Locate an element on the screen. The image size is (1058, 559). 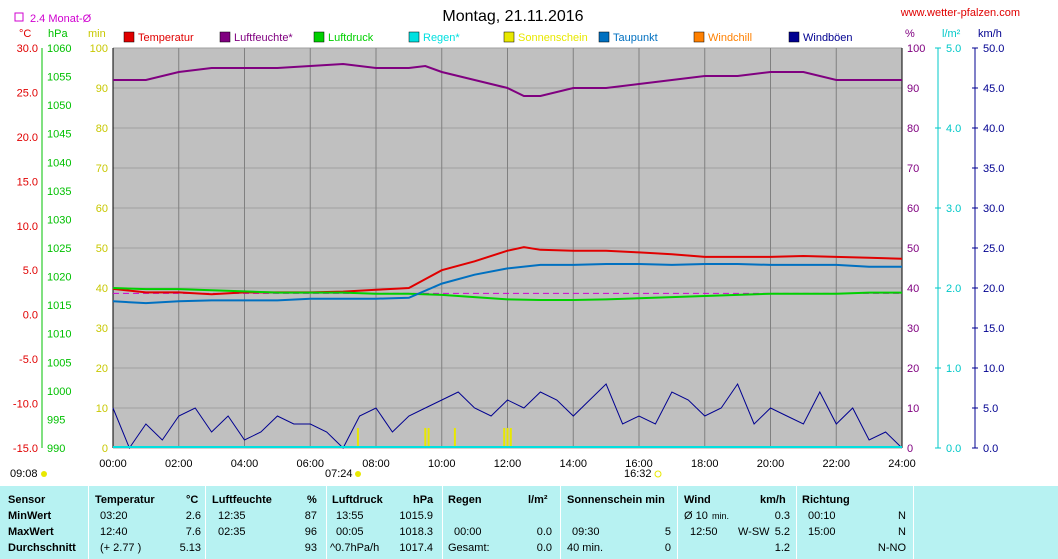
pct-tick-label: 90 is located at coordinates (913, 89).